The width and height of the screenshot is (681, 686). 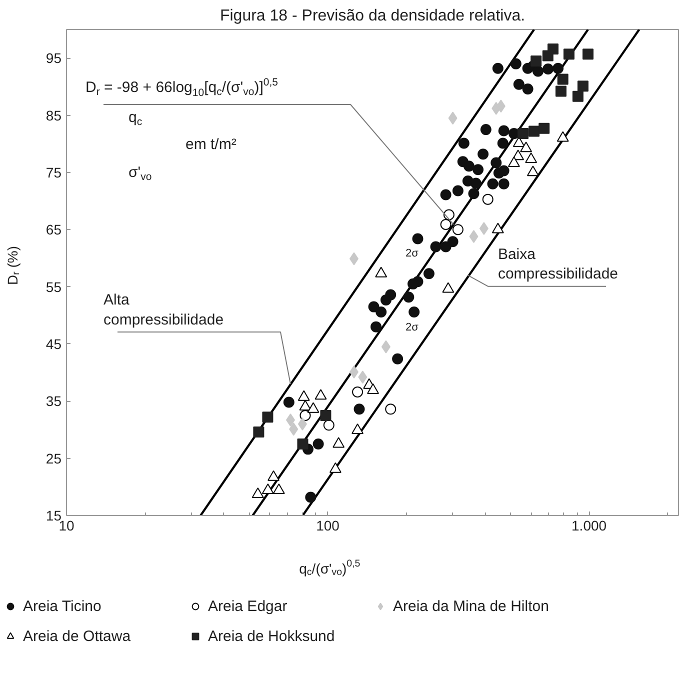 What do you see at coordinates (471, 606) in the screenshot?
I see `legend-label: Areia da Mina de Hilton` at bounding box center [471, 606].